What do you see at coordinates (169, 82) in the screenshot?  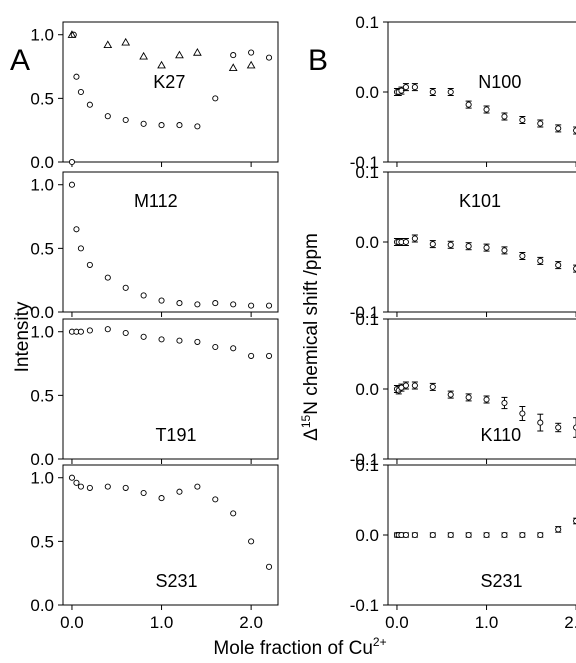 I see `residue-label: K27` at bounding box center [169, 82].